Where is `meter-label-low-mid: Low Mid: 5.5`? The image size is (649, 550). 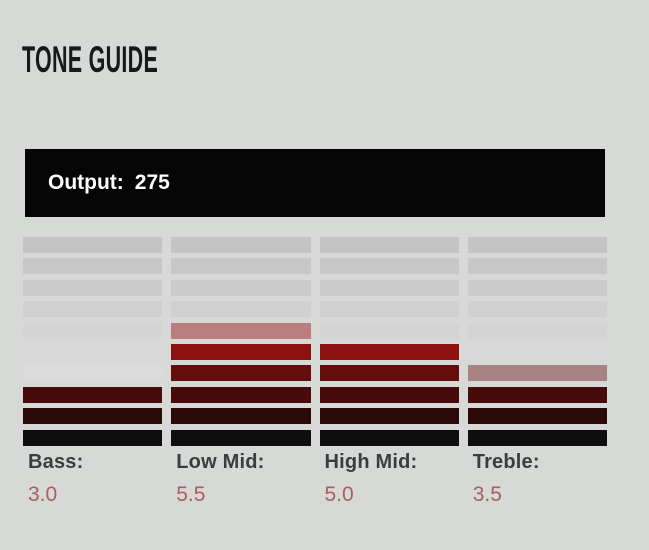
meter-label-low-mid: Low Mid: 5.5 is located at coordinates (240, 479).